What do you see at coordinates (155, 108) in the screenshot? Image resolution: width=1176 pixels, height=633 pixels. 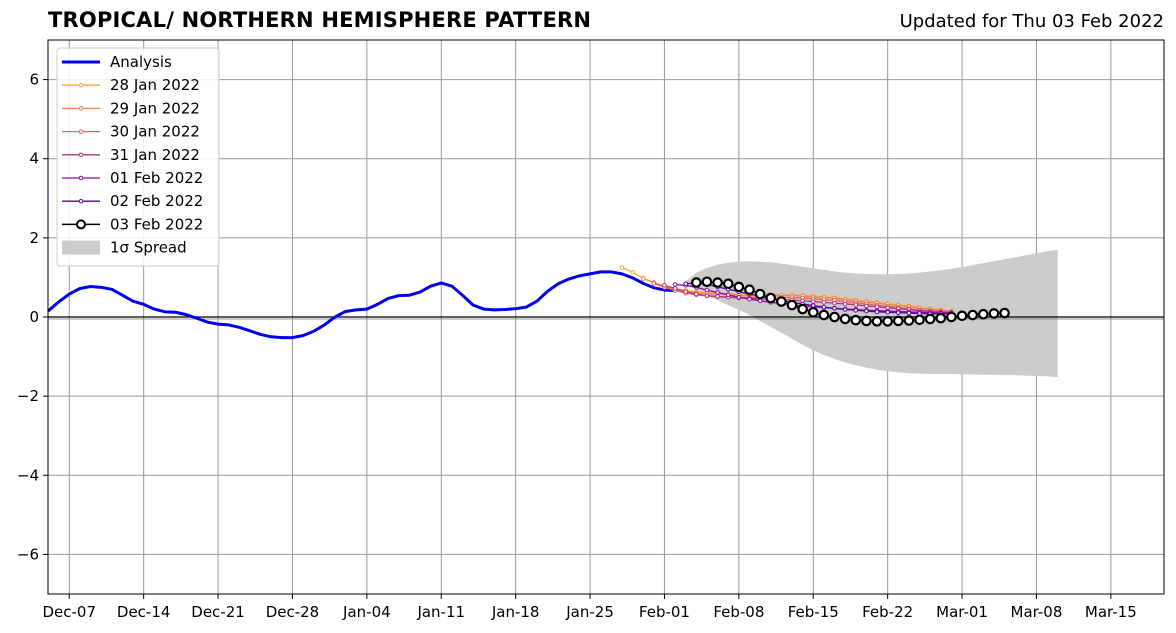 I see `legend-label: 29 Jan 2022` at bounding box center [155, 108].